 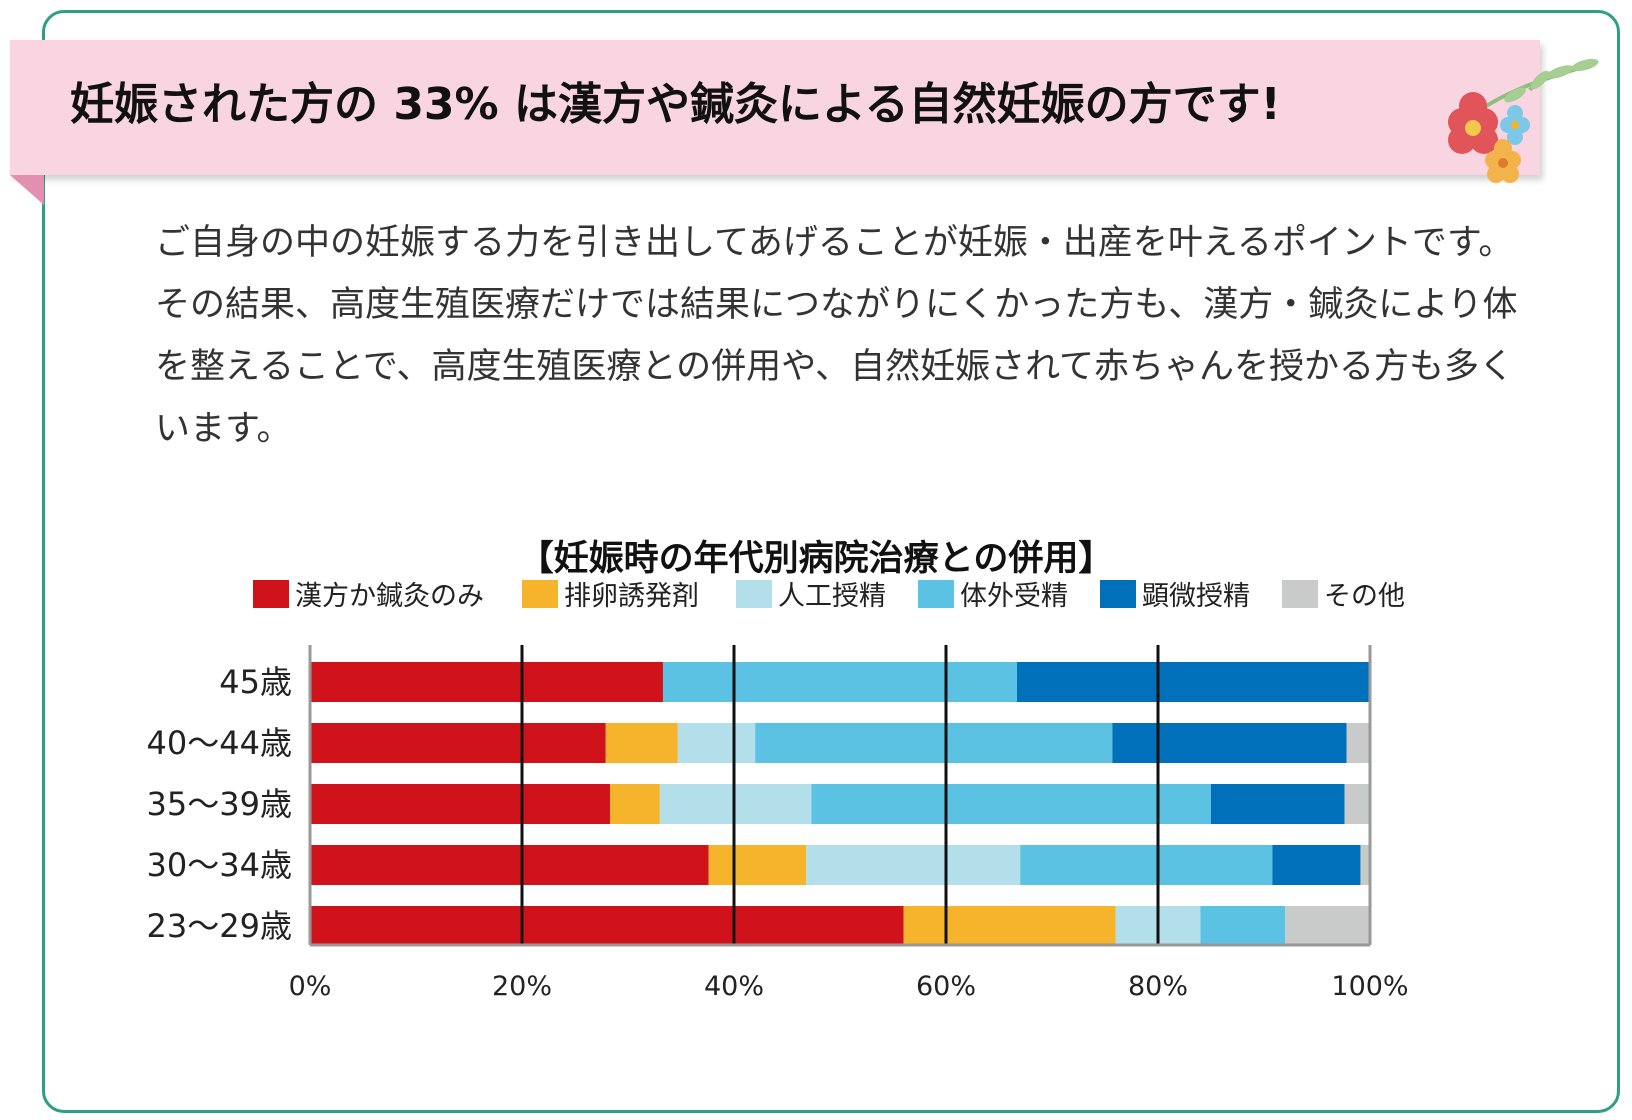 What do you see at coordinates (219, 926) in the screenshot?
I see `category-label: 23〜29歳` at bounding box center [219, 926].